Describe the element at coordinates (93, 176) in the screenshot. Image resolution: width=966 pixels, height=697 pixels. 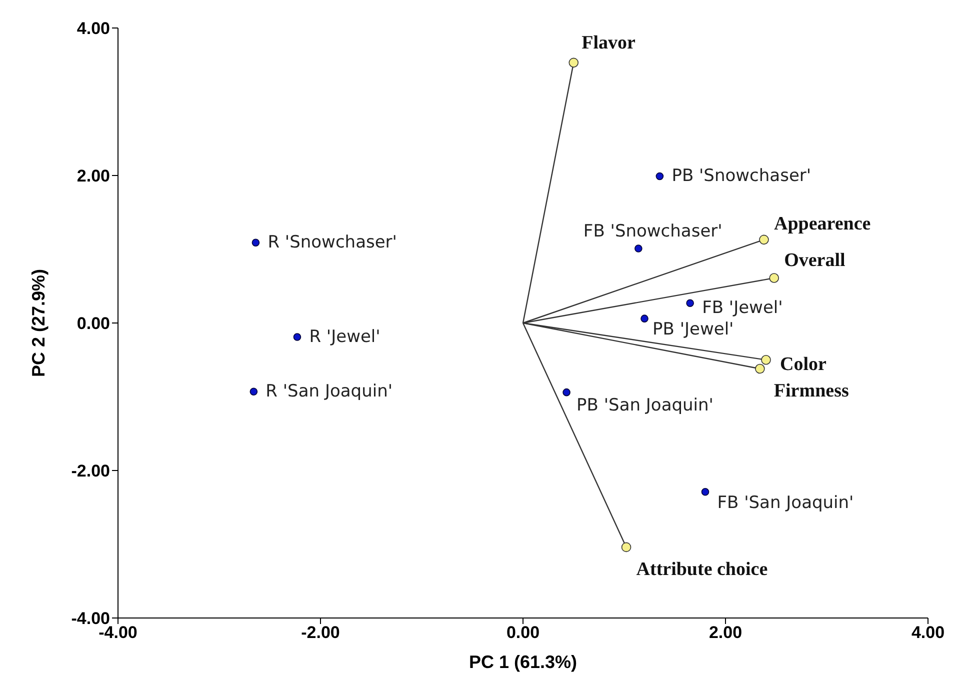
I see `y-tick-label: 2.00` at that location.